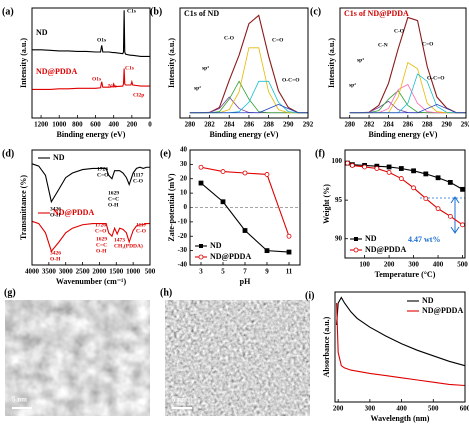 The width and height of the screenshot is (469, 428). What do you see at coordinates (267, 272) in the screenshot?
I see `x-tick-label: 9` at bounding box center [267, 272].